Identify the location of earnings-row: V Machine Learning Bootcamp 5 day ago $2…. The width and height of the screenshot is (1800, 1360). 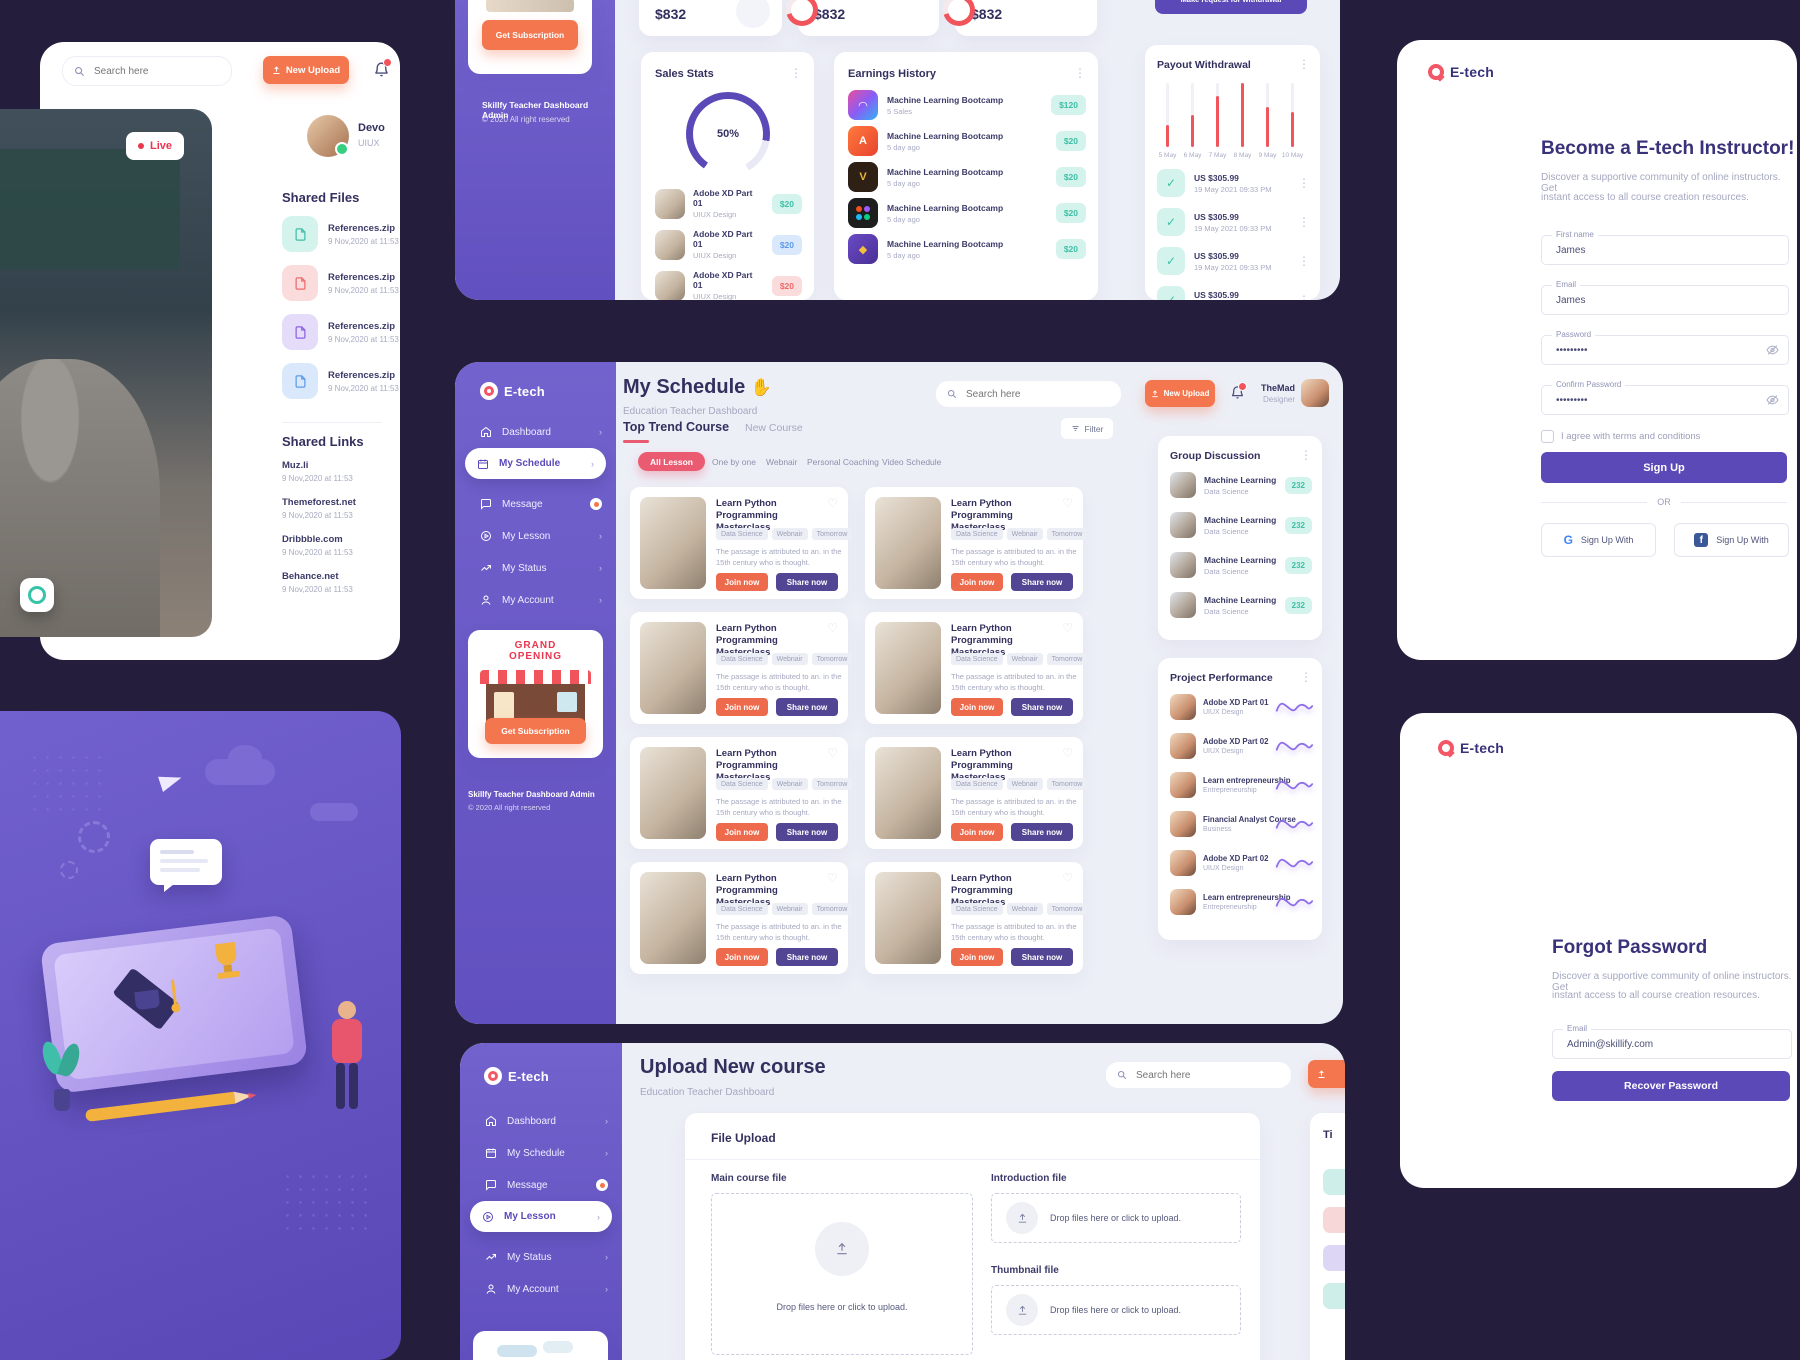
(967, 177).